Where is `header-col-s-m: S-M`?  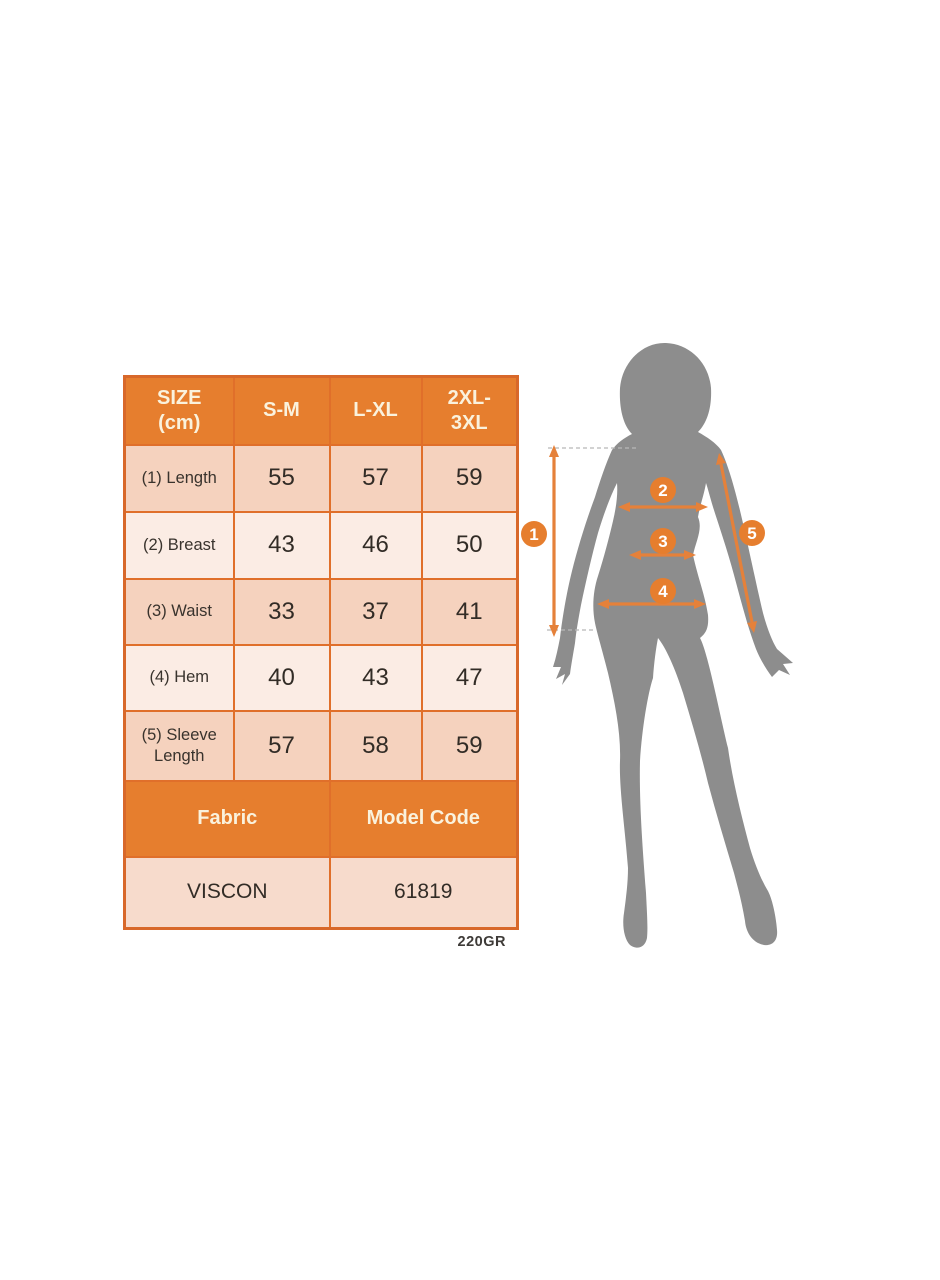 header-col-s-m: S-M is located at coordinates (281, 410).